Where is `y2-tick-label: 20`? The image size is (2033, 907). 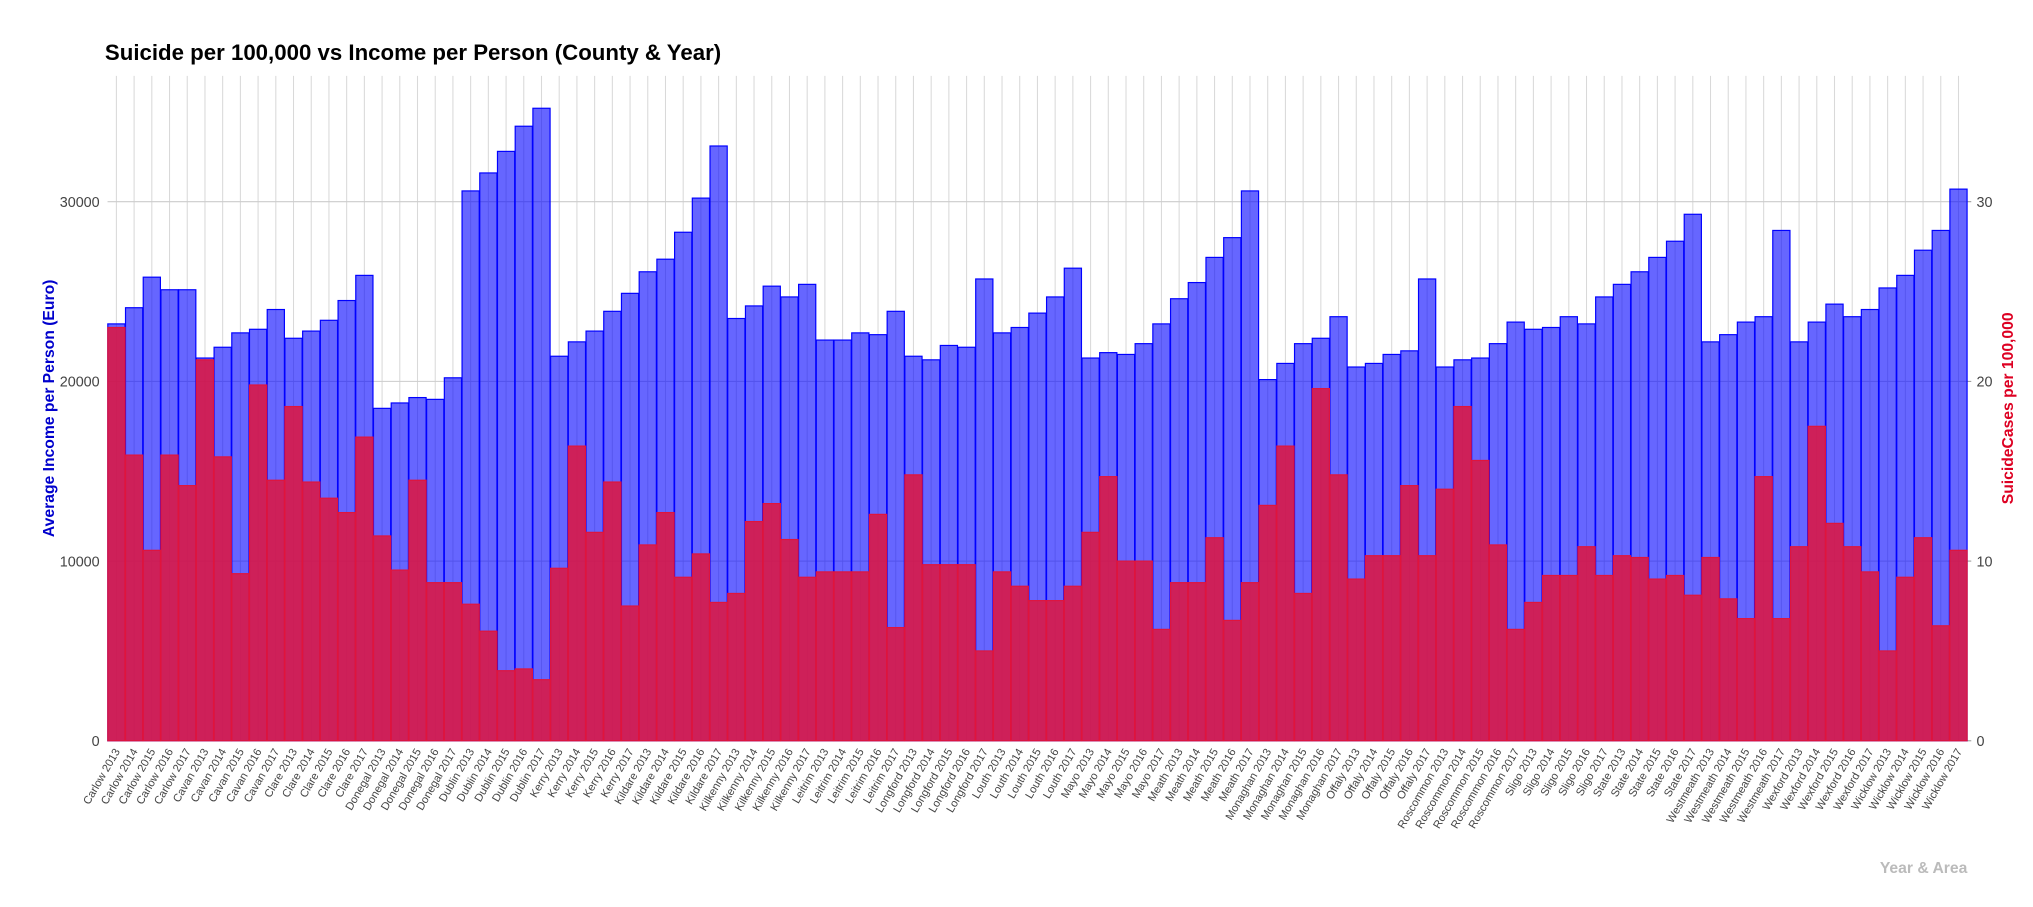 y2-tick-label: 20 is located at coordinates (1985, 383).